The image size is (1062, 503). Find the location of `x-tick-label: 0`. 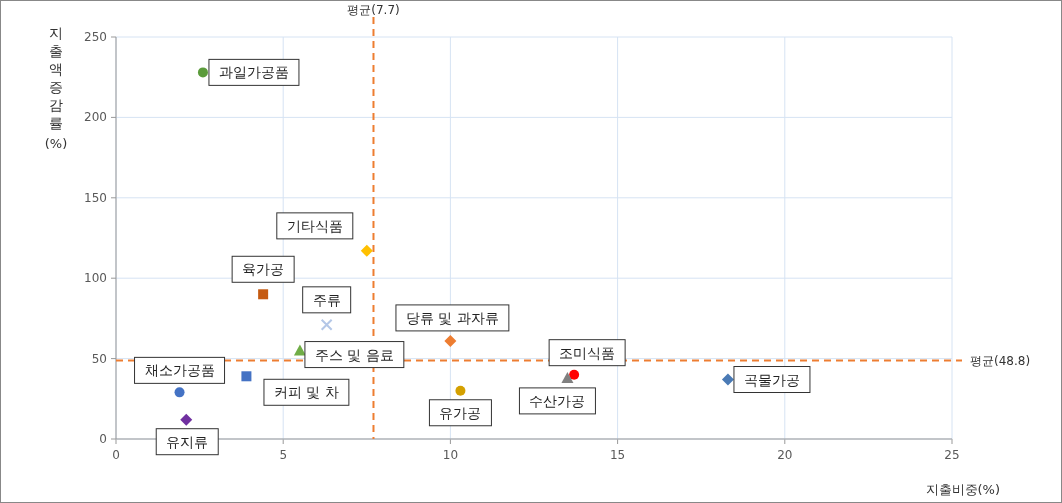

x-tick-label: 0 is located at coordinates (116, 455).